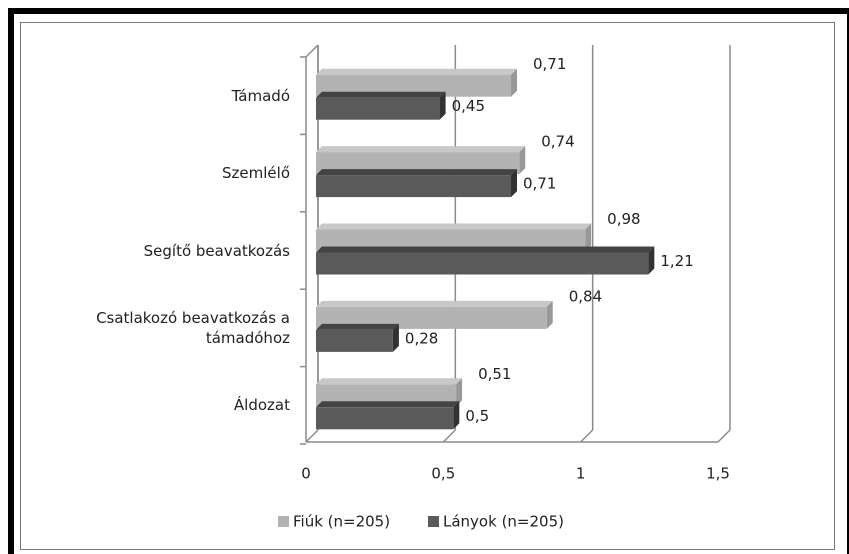 The width and height of the screenshot is (849, 554). Describe the element at coordinates (341, 522) in the screenshot. I see `legend-label: Fiúk (n=205)` at that location.